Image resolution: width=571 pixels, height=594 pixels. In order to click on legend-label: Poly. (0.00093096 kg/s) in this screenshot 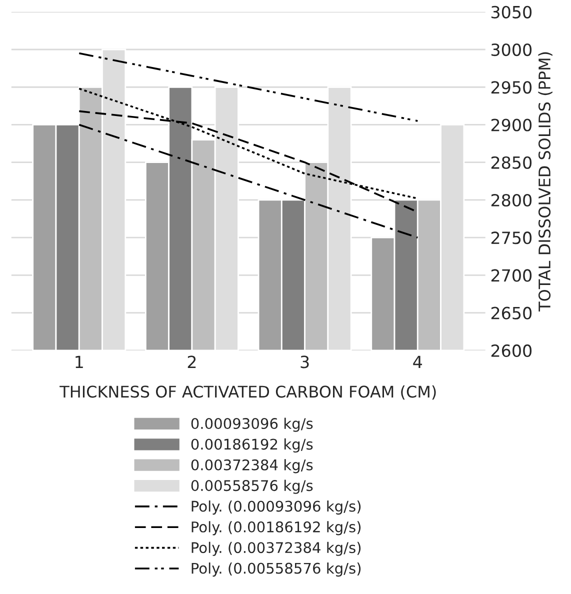, I will do `click(276, 507)`.